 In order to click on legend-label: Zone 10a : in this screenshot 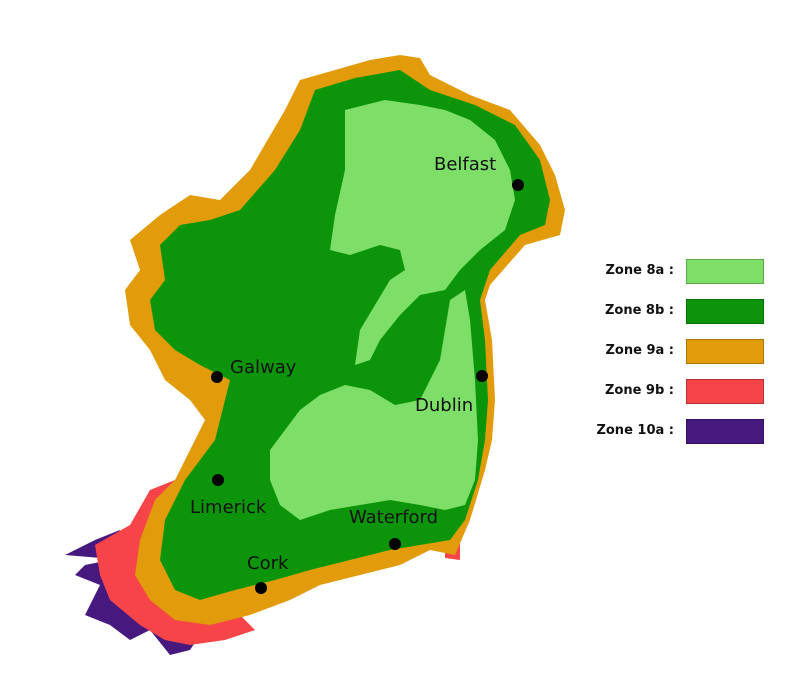, I will do `click(635, 430)`.